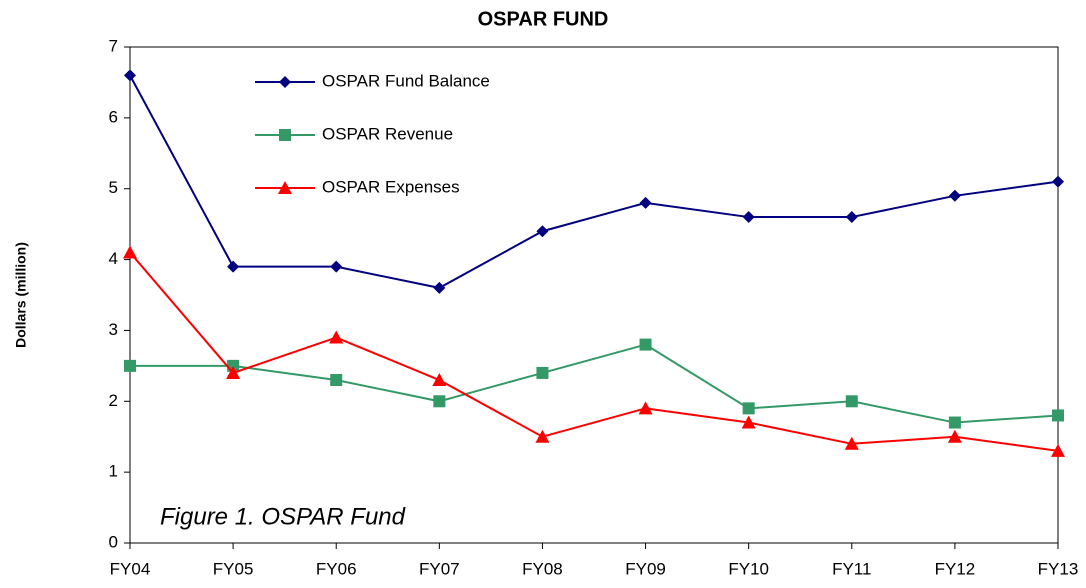  Describe the element at coordinates (336, 568) in the screenshot. I see `x-tick-label: FY06` at that location.